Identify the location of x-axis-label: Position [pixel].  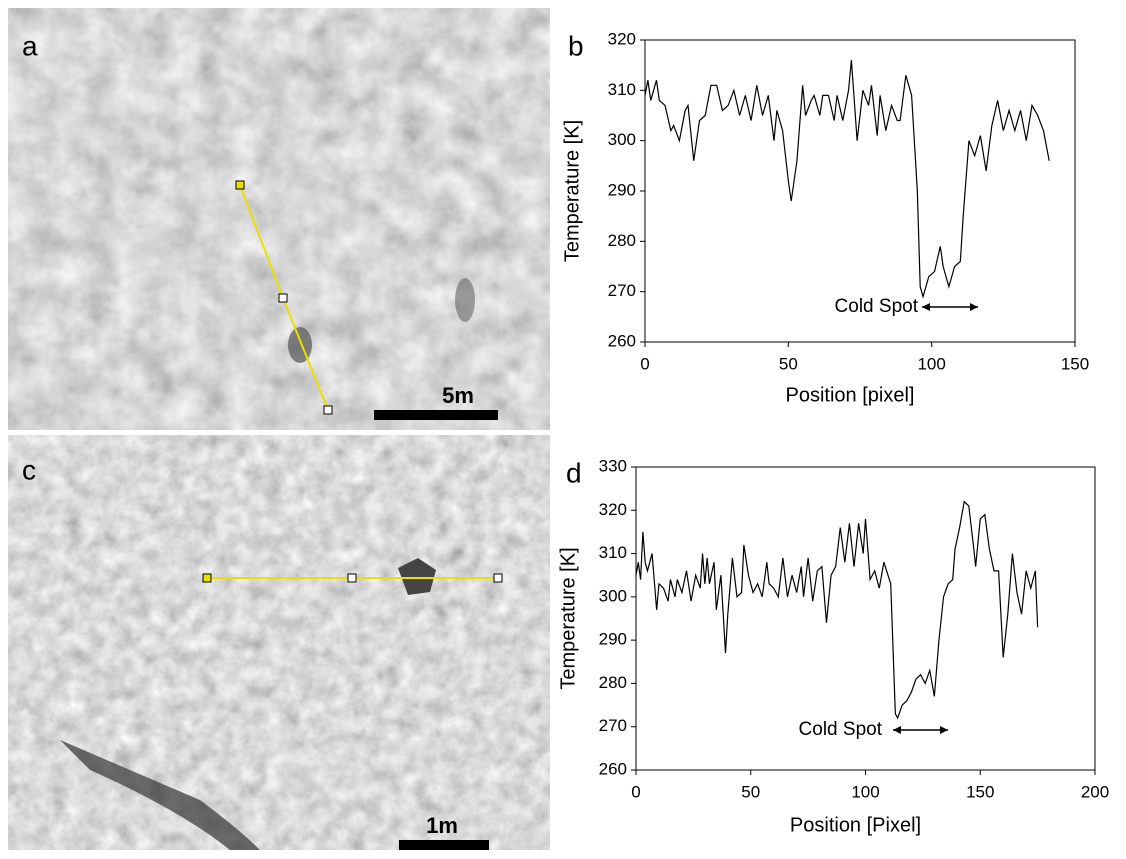
(850, 395).